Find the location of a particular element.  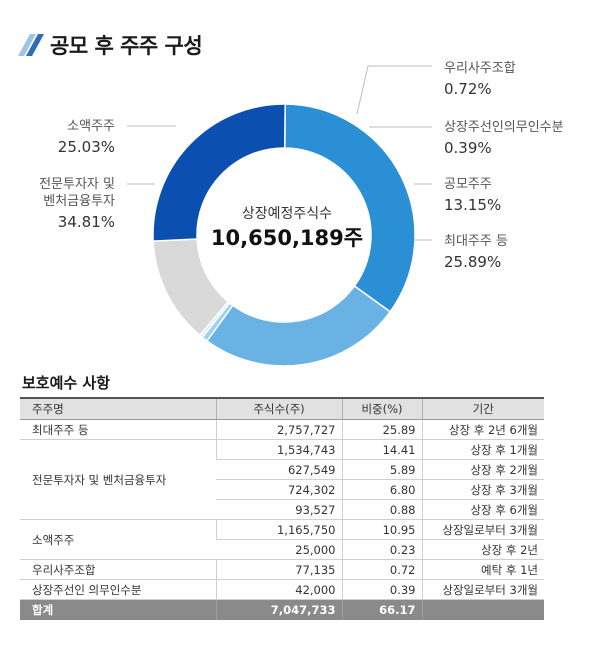

slice-pct-ipo: 13.15% is located at coordinates (473, 205).